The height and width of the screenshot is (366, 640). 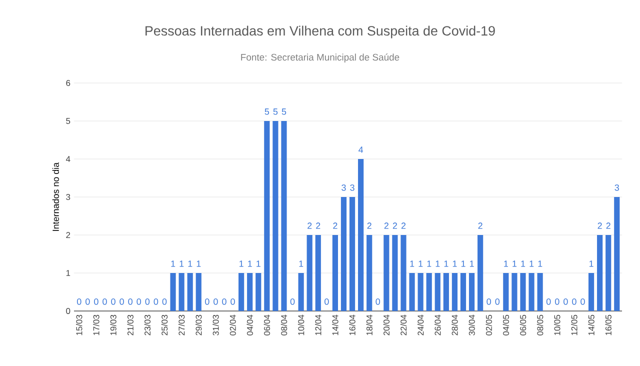 What do you see at coordinates (96, 325) in the screenshot?
I see `x-tick-label: 17/03` at bounding box center [96, 325].